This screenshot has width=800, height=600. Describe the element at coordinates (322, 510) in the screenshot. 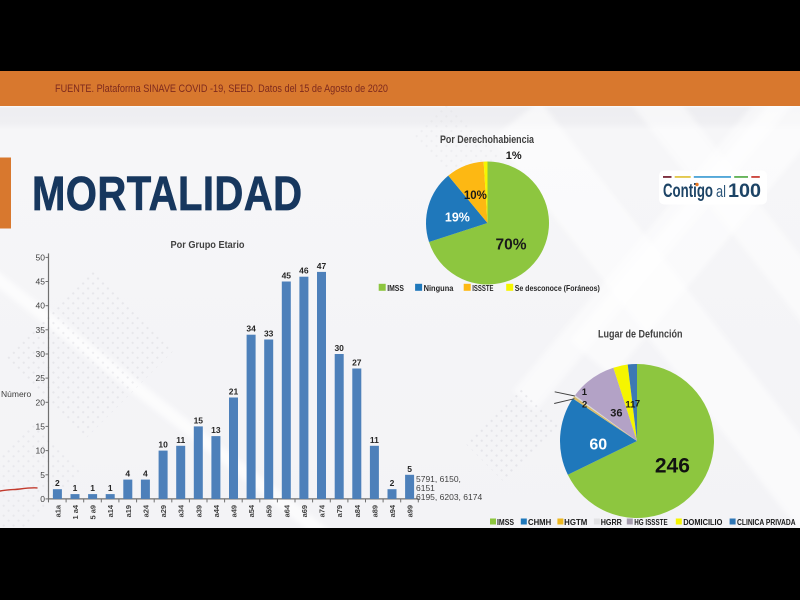

I see `svg-text: a74` at that location.